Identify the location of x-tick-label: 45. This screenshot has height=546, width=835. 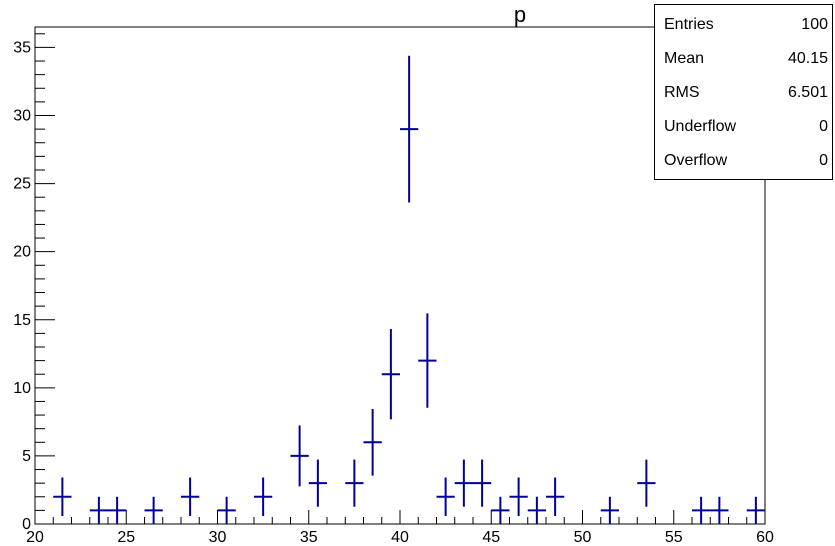
(491, 537).